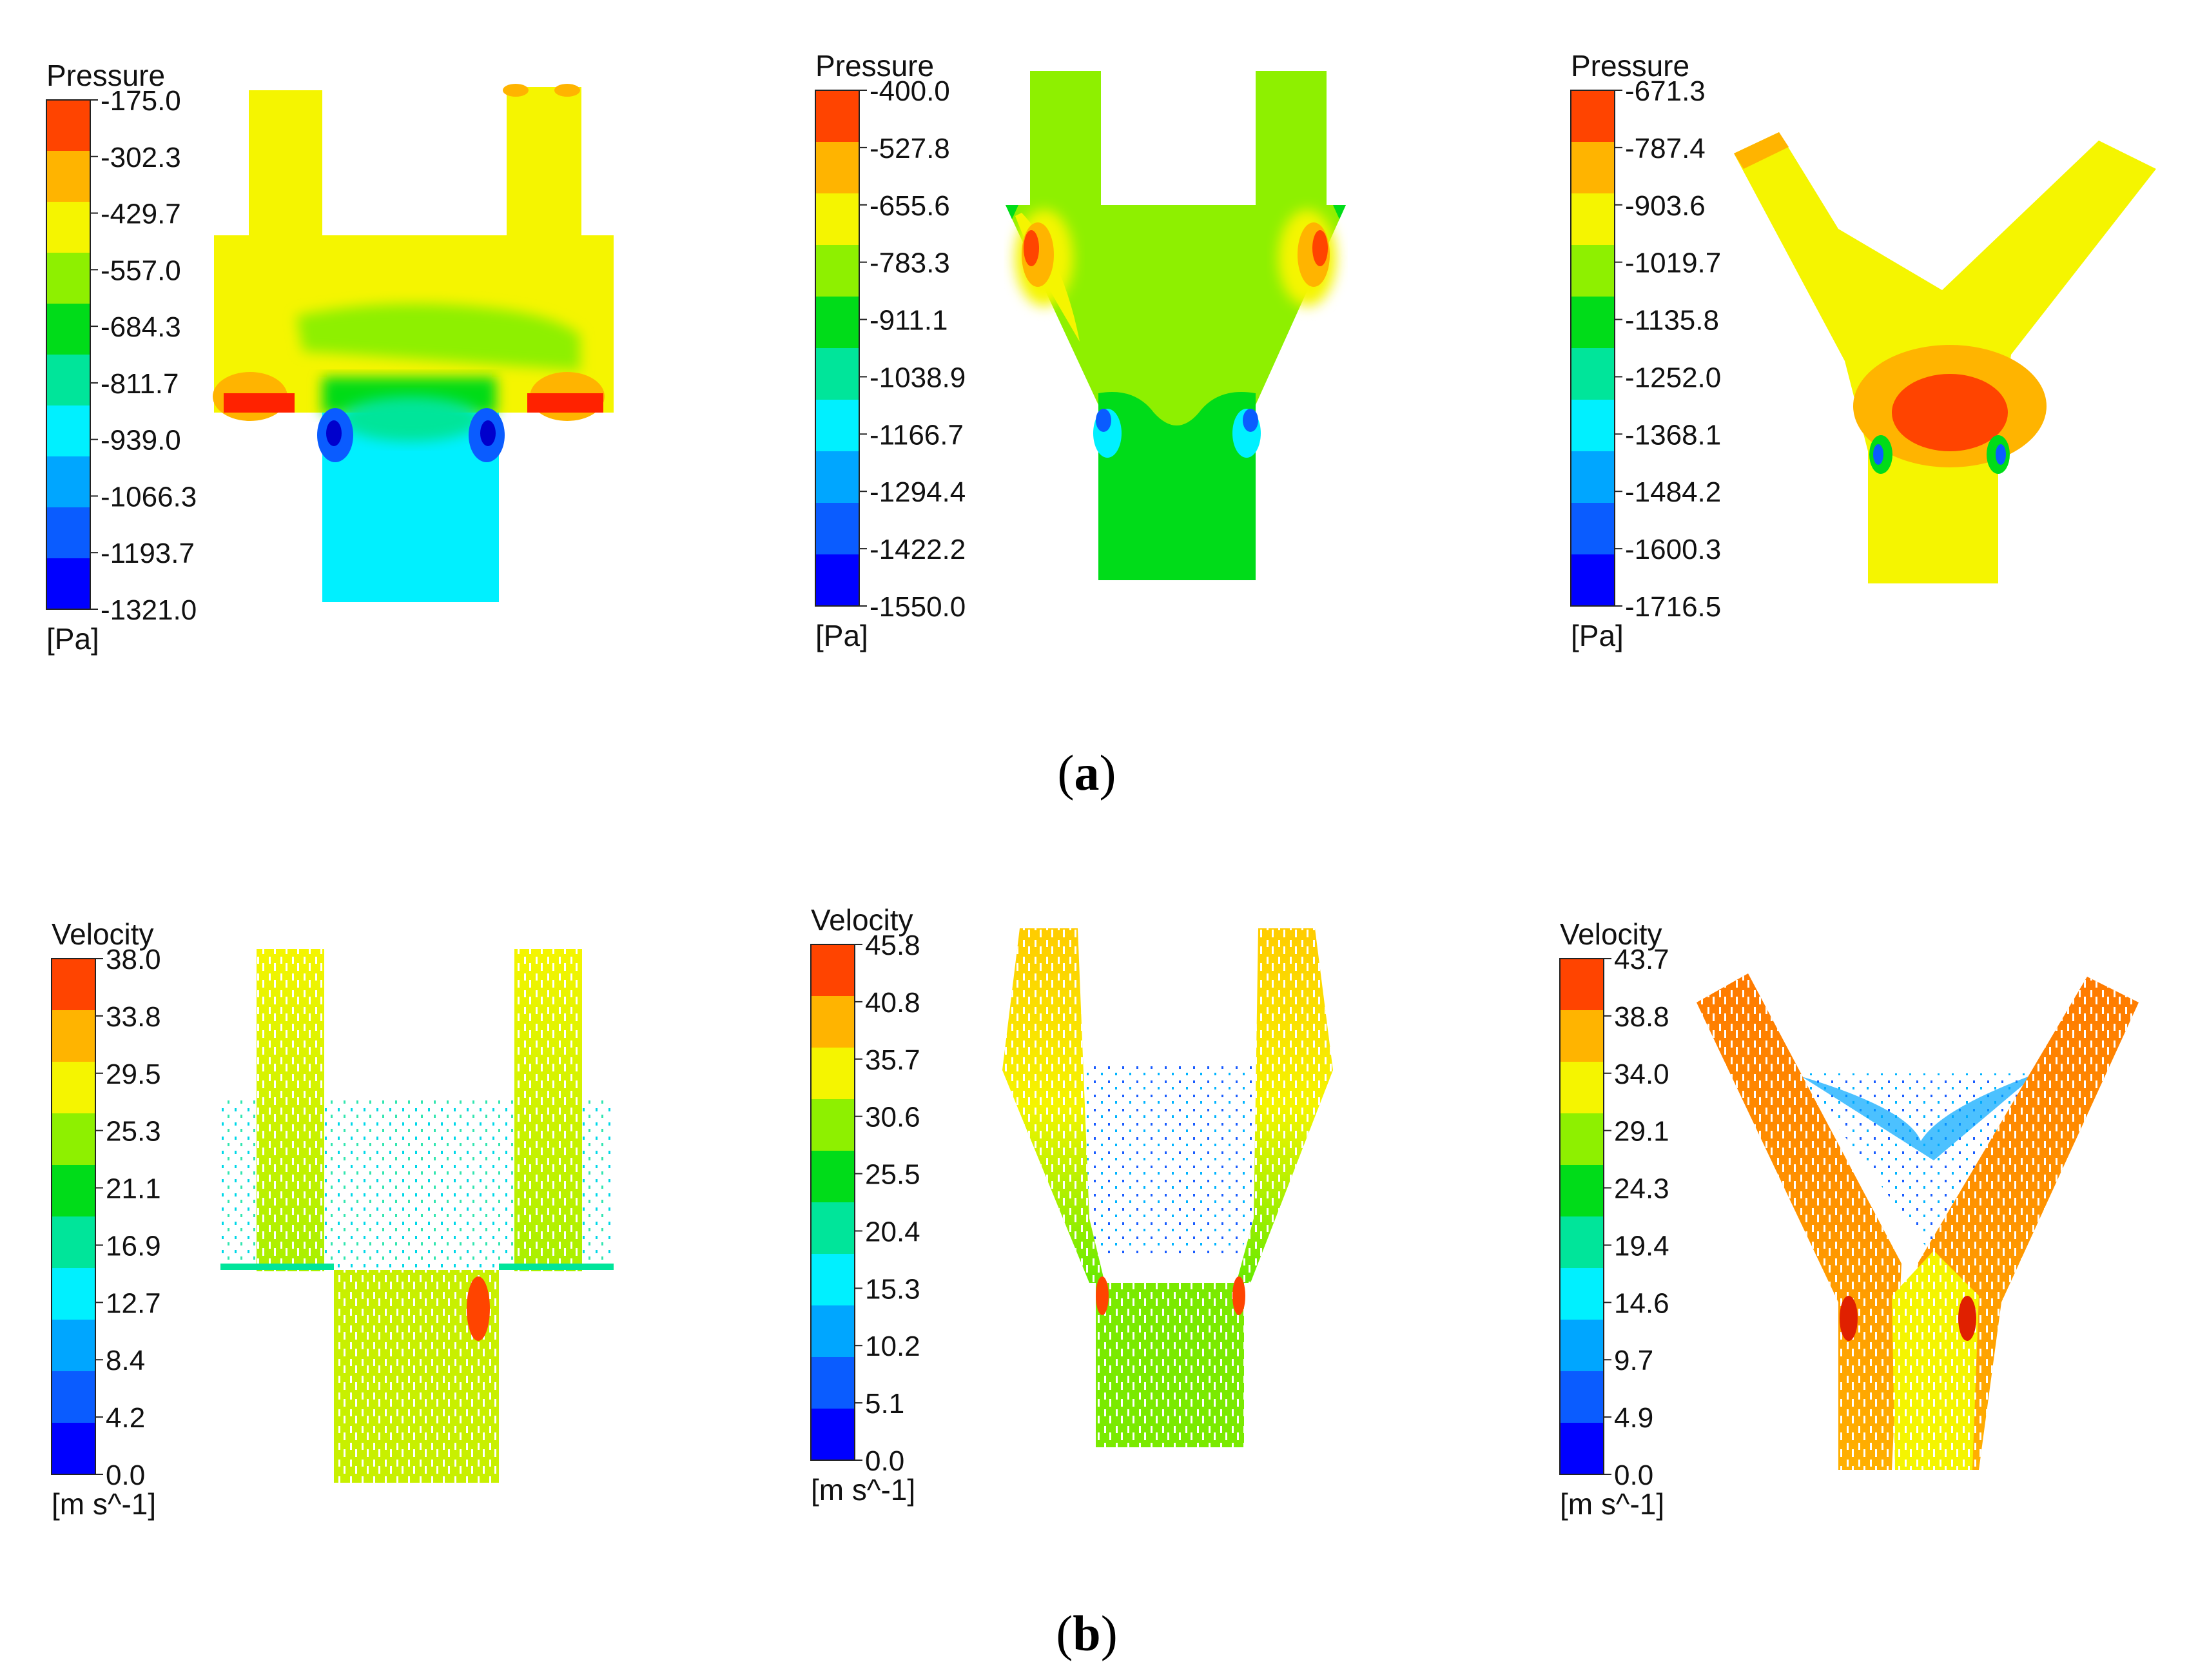 The image size is (2198, 1680). What do you see at coordinates (1167, 1187) in the screenshot?
I see `tapered-junction-velocity-vectors` at bounding box center [1167, 1187].